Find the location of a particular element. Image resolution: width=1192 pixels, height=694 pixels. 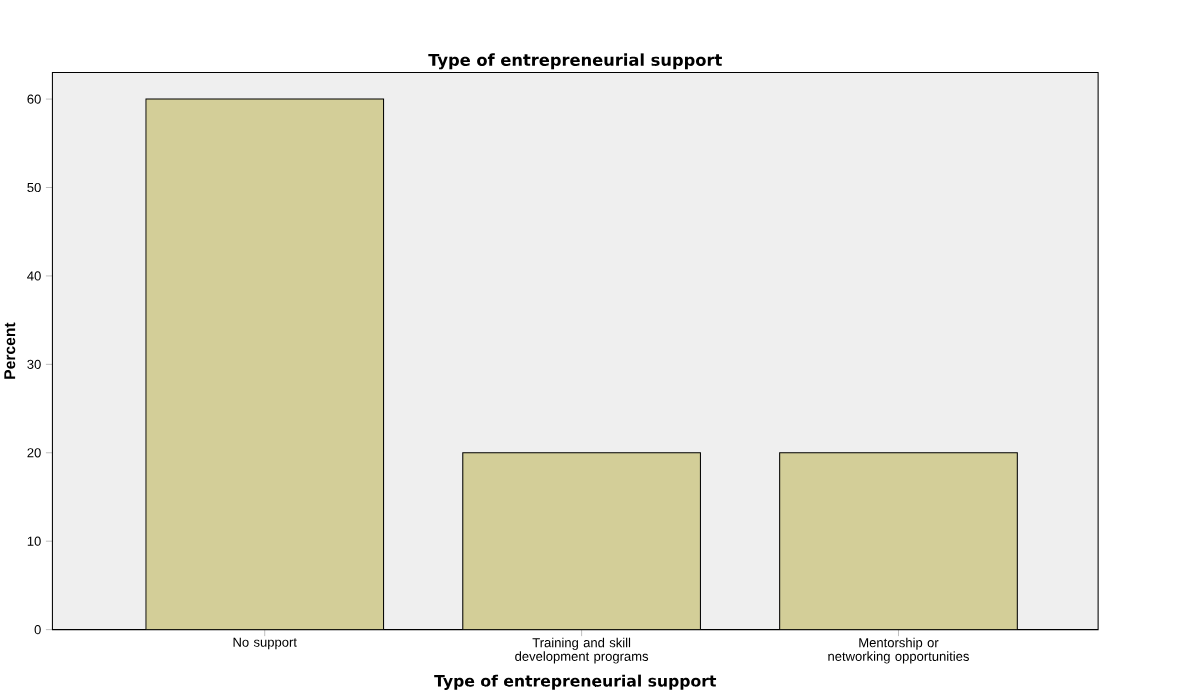

x-tick-label: No support is located at coordinates (265, 643).